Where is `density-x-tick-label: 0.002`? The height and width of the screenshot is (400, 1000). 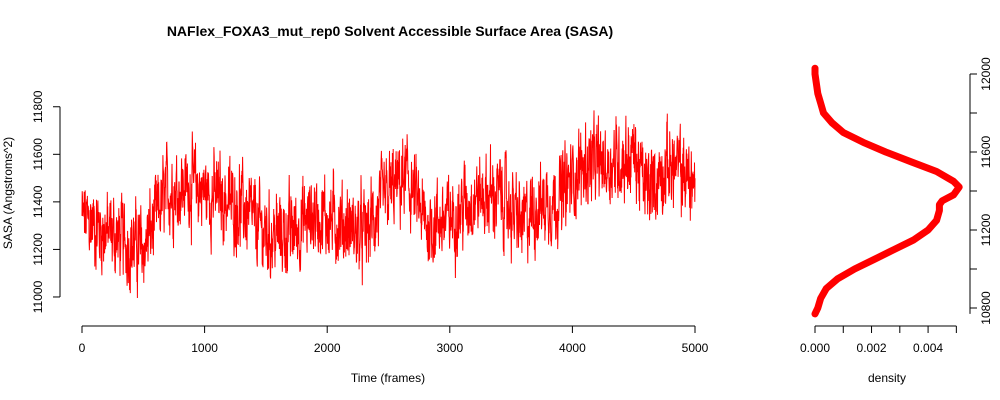 density-x-tick-label: 0.002 is located at coordinates (872, 348).